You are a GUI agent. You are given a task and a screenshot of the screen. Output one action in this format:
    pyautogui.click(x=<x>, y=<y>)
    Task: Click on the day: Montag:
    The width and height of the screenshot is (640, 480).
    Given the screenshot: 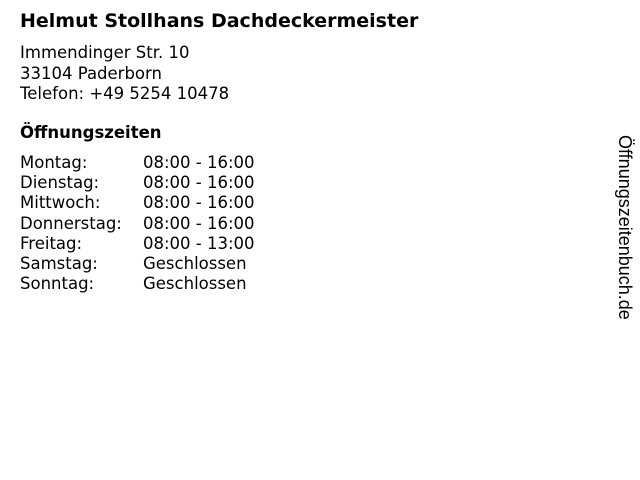 What is the action you would take?
    pyautogui.click(x=54, y=162)
    